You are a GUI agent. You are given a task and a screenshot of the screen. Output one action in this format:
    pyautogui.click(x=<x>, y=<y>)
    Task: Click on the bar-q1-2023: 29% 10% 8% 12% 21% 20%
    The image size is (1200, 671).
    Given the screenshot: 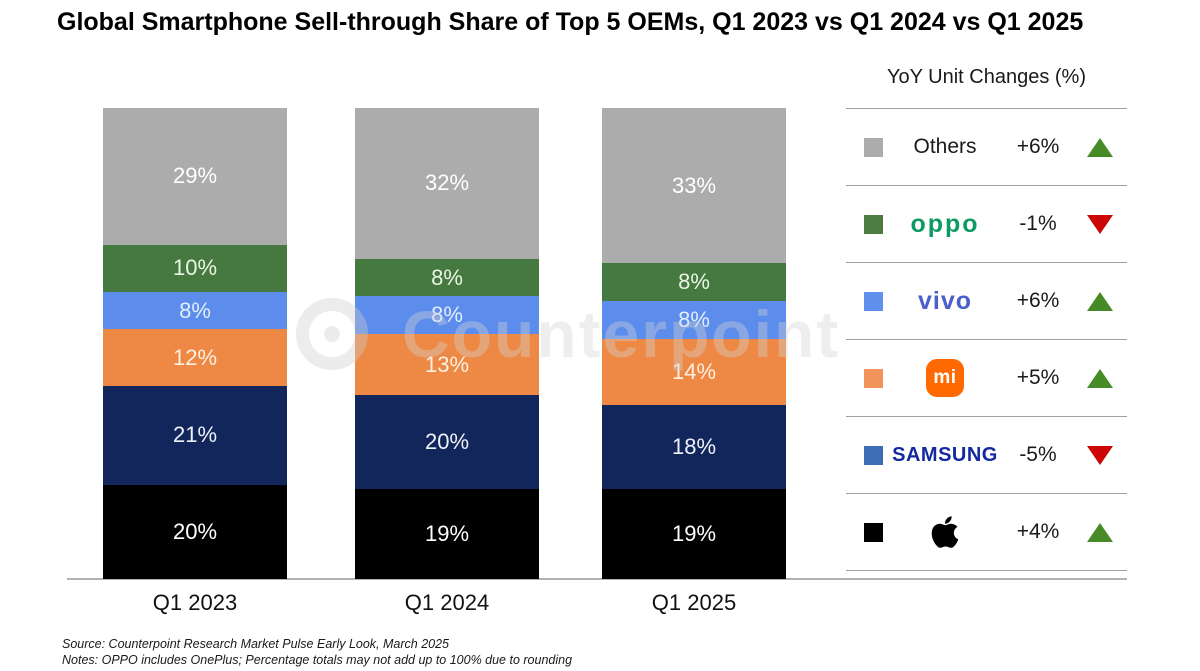 What is the action you would take?
    pyautogui.click(x=195, y=343)
    